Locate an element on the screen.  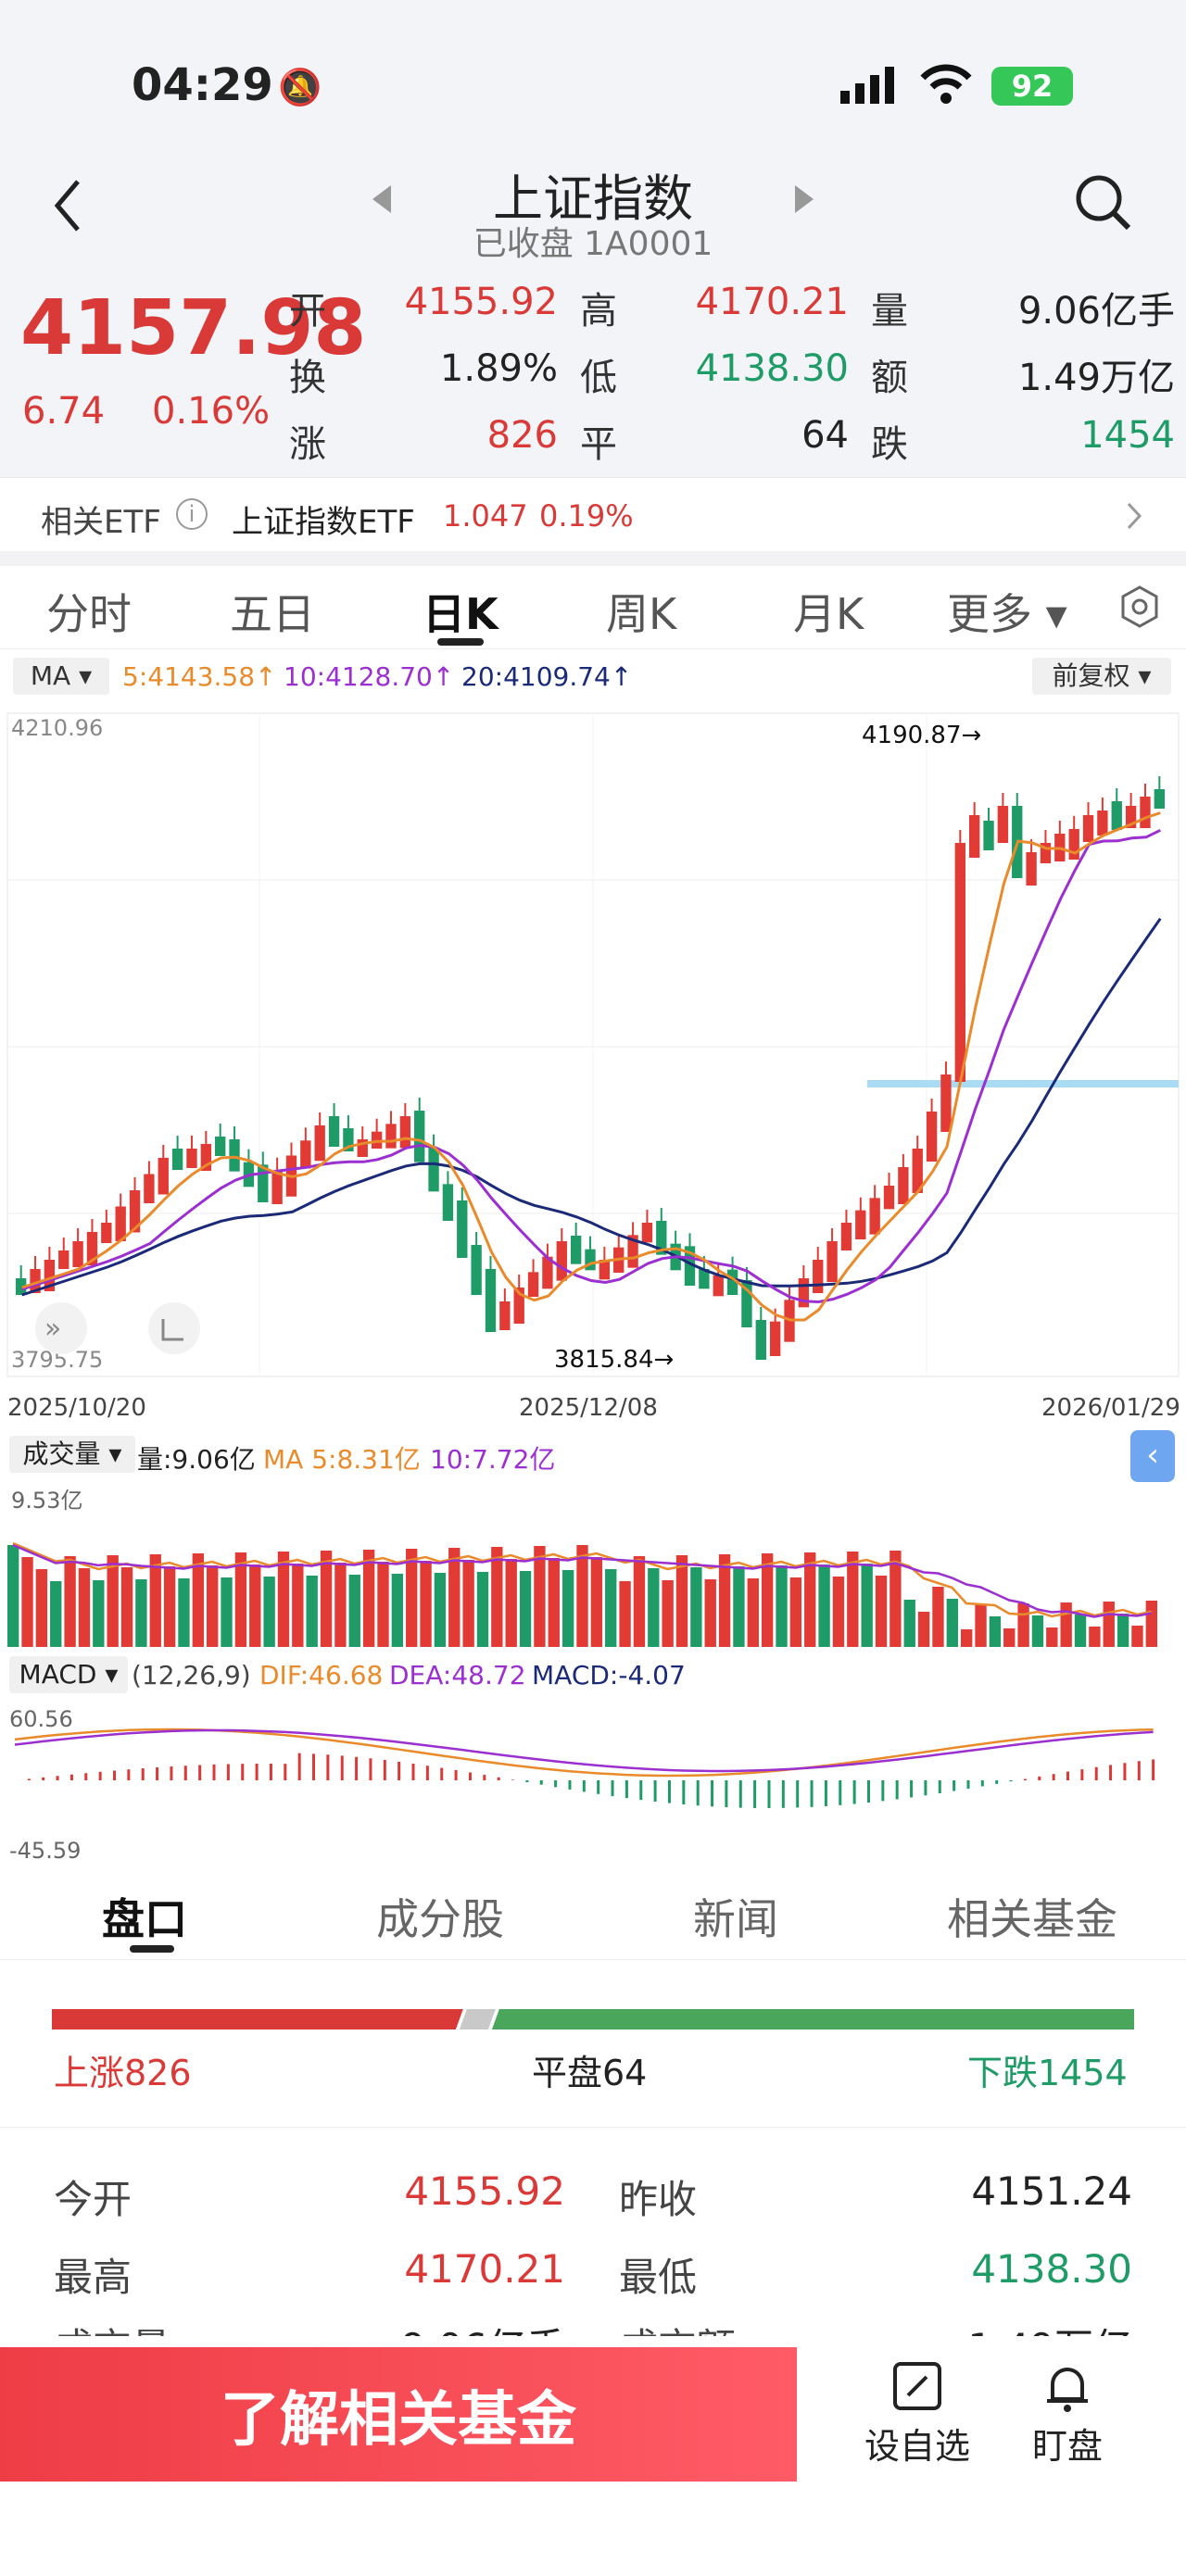
tab-more: 更多 ▾ is located at coordinates (1007, 614).